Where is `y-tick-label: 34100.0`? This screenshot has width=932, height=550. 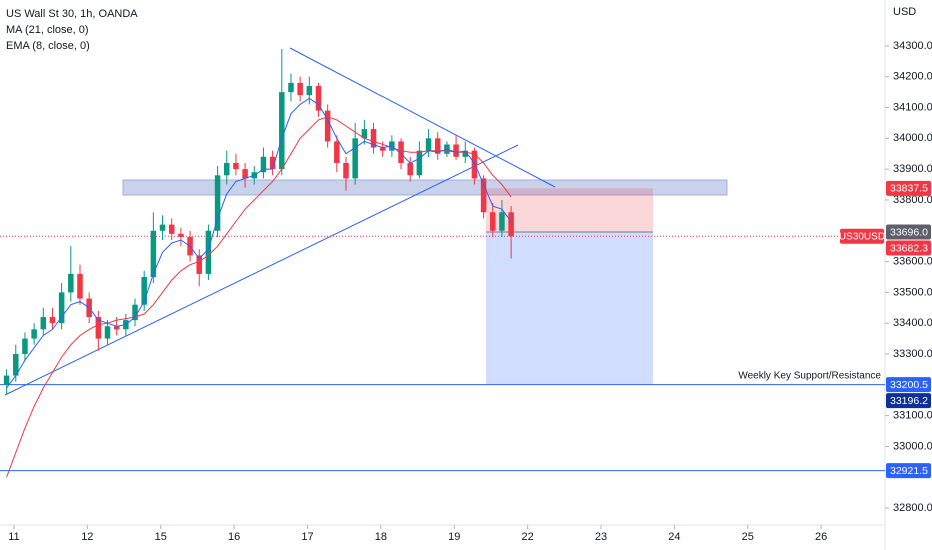
y-tick-label: 34100.0 is located at coordinates (912, 107).